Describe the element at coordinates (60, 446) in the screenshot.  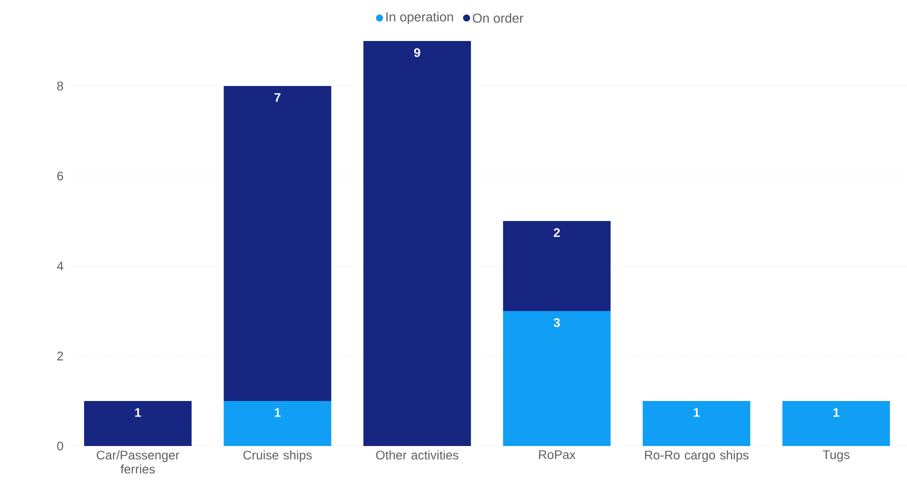
I see `y-tick-label: 0` at that location.